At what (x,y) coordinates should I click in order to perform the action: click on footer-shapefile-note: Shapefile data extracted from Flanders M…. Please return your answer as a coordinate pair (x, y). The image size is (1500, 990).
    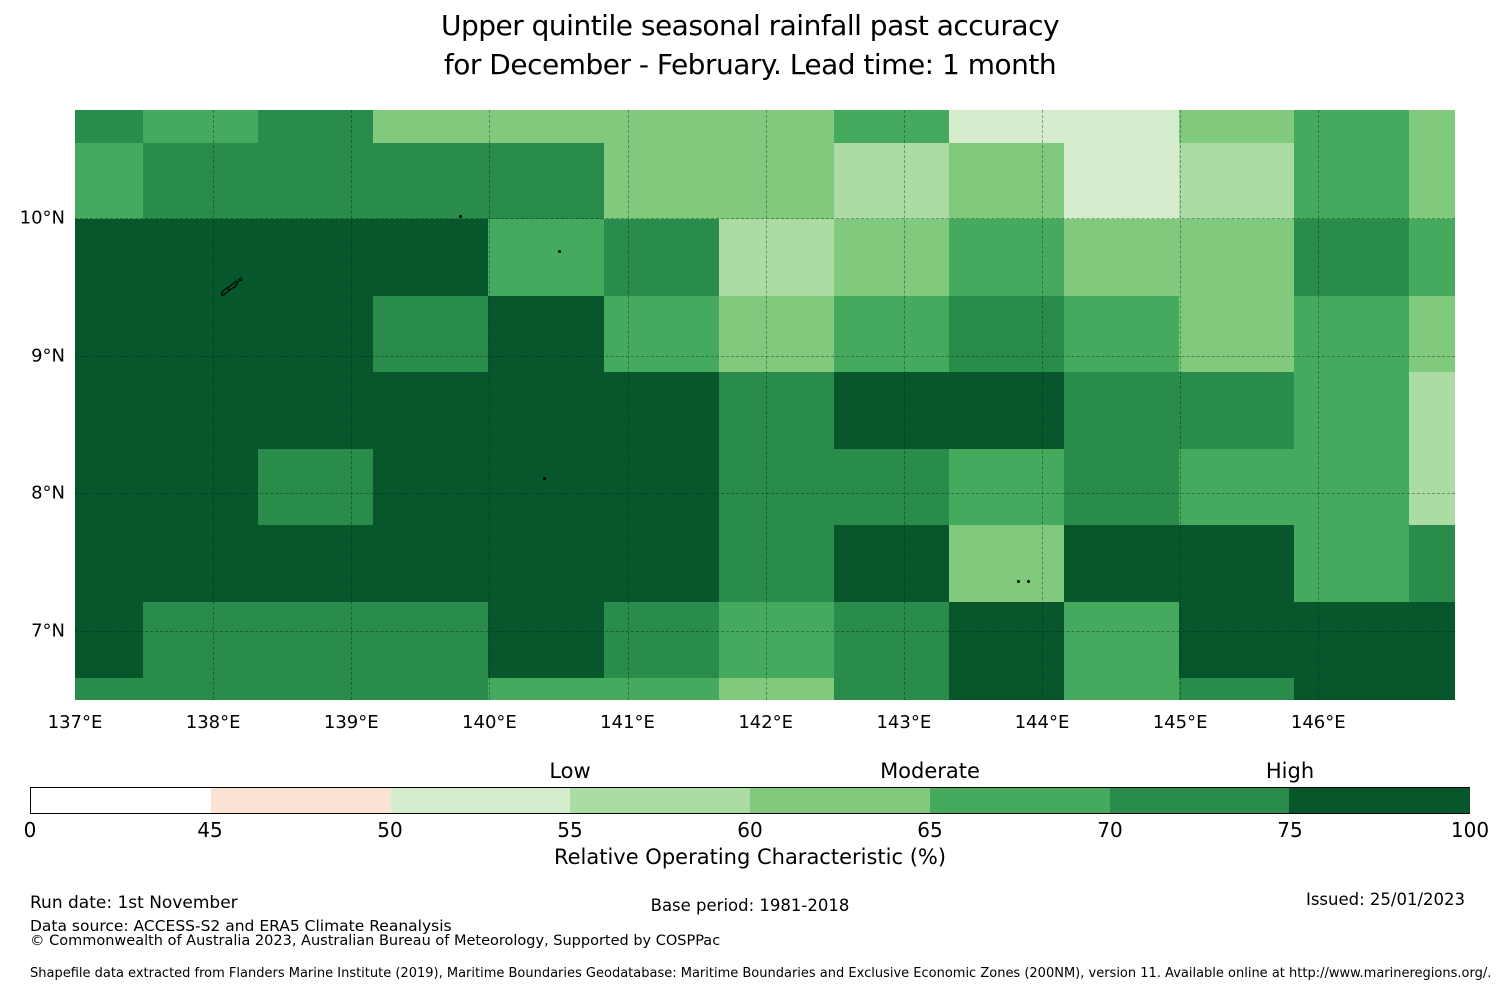
    Looking at the image, I should click on (761, 973).